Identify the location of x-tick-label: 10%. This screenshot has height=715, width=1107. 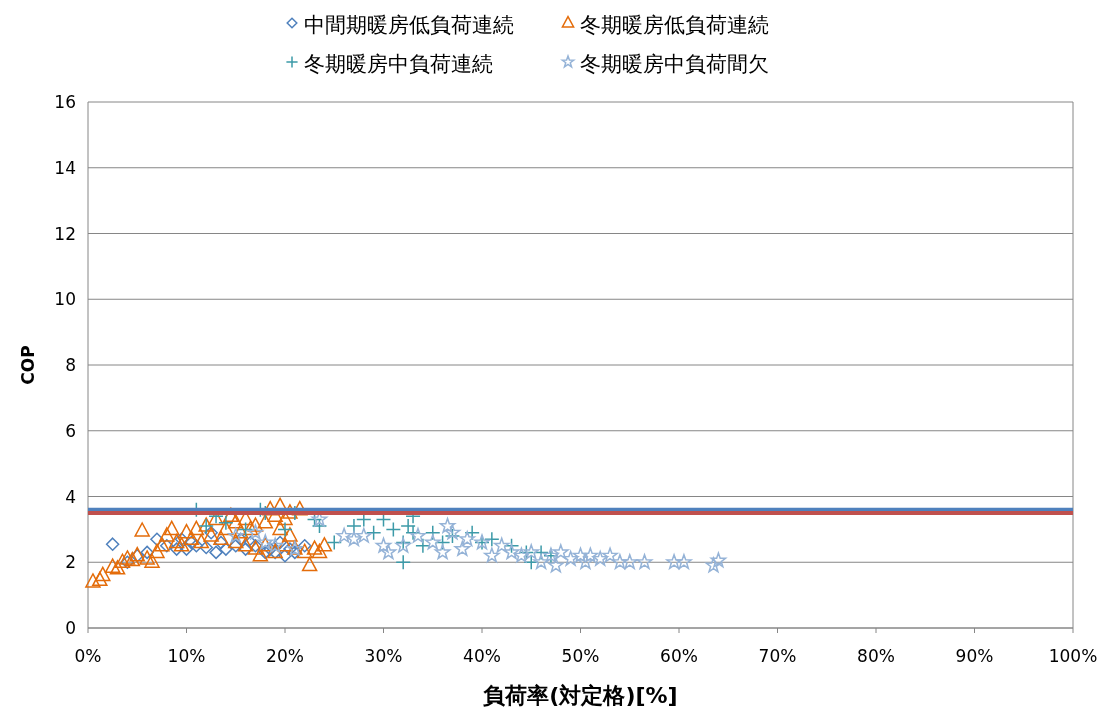
(186, 656).